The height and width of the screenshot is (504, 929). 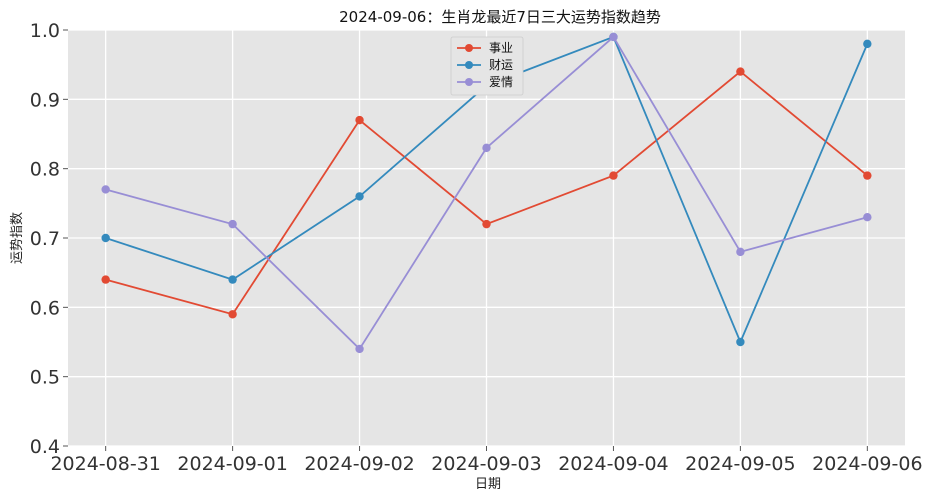 I want to click on legend-label: 财运, so click(x=501, y=65).